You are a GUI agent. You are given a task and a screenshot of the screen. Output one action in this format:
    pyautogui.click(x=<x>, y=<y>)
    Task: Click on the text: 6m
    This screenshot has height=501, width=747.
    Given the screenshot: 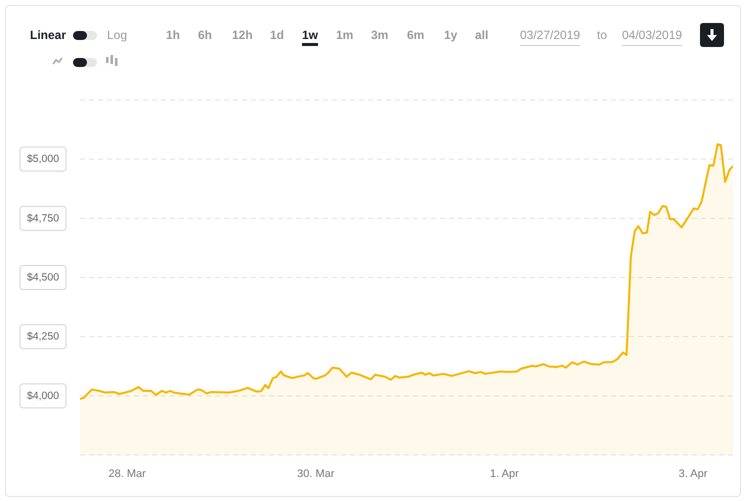 What is the action you would take?
    pyautogui.click(x=415, y=35)
    